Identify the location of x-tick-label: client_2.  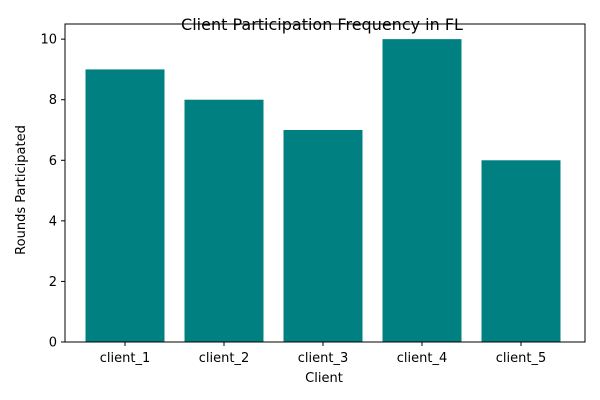
(224, 358).